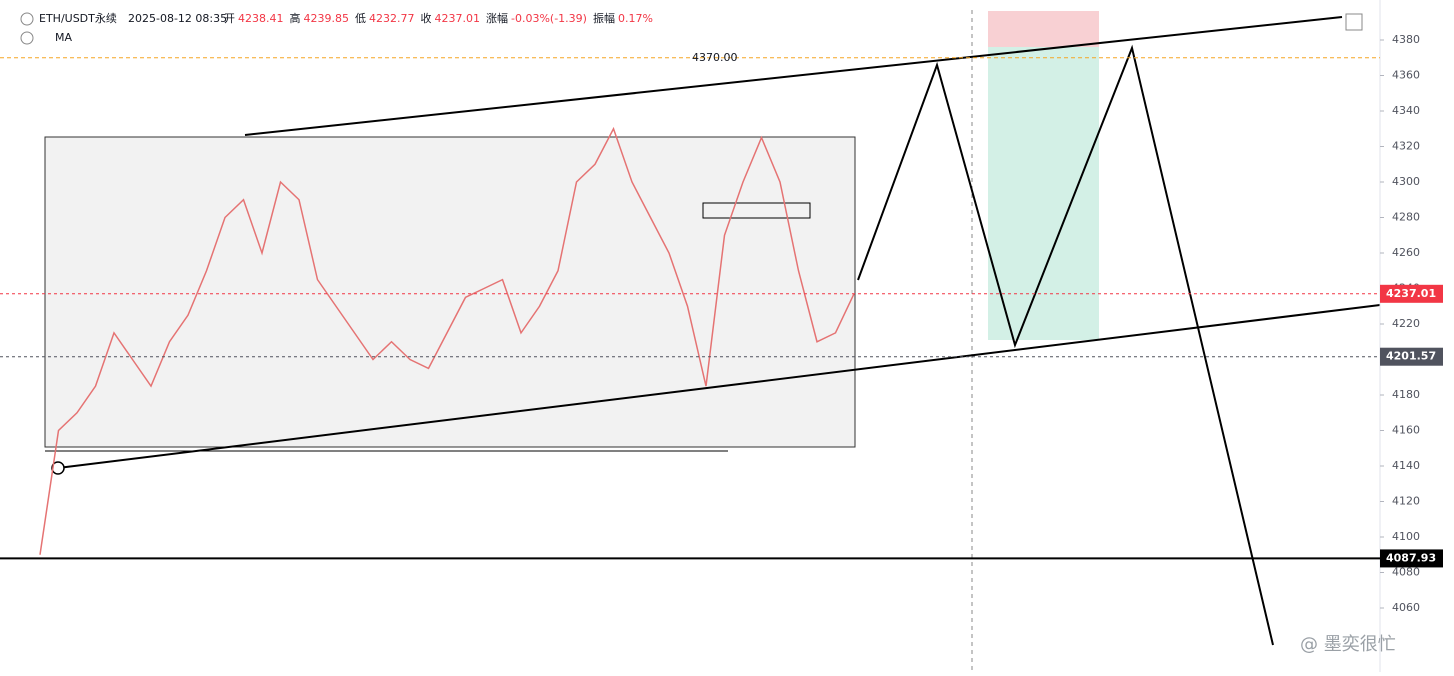 This screenshot has height=676, width=1454. Describe the element at coordinates (295, 18) in the screenshot. I see `field-label: 高` at that location.